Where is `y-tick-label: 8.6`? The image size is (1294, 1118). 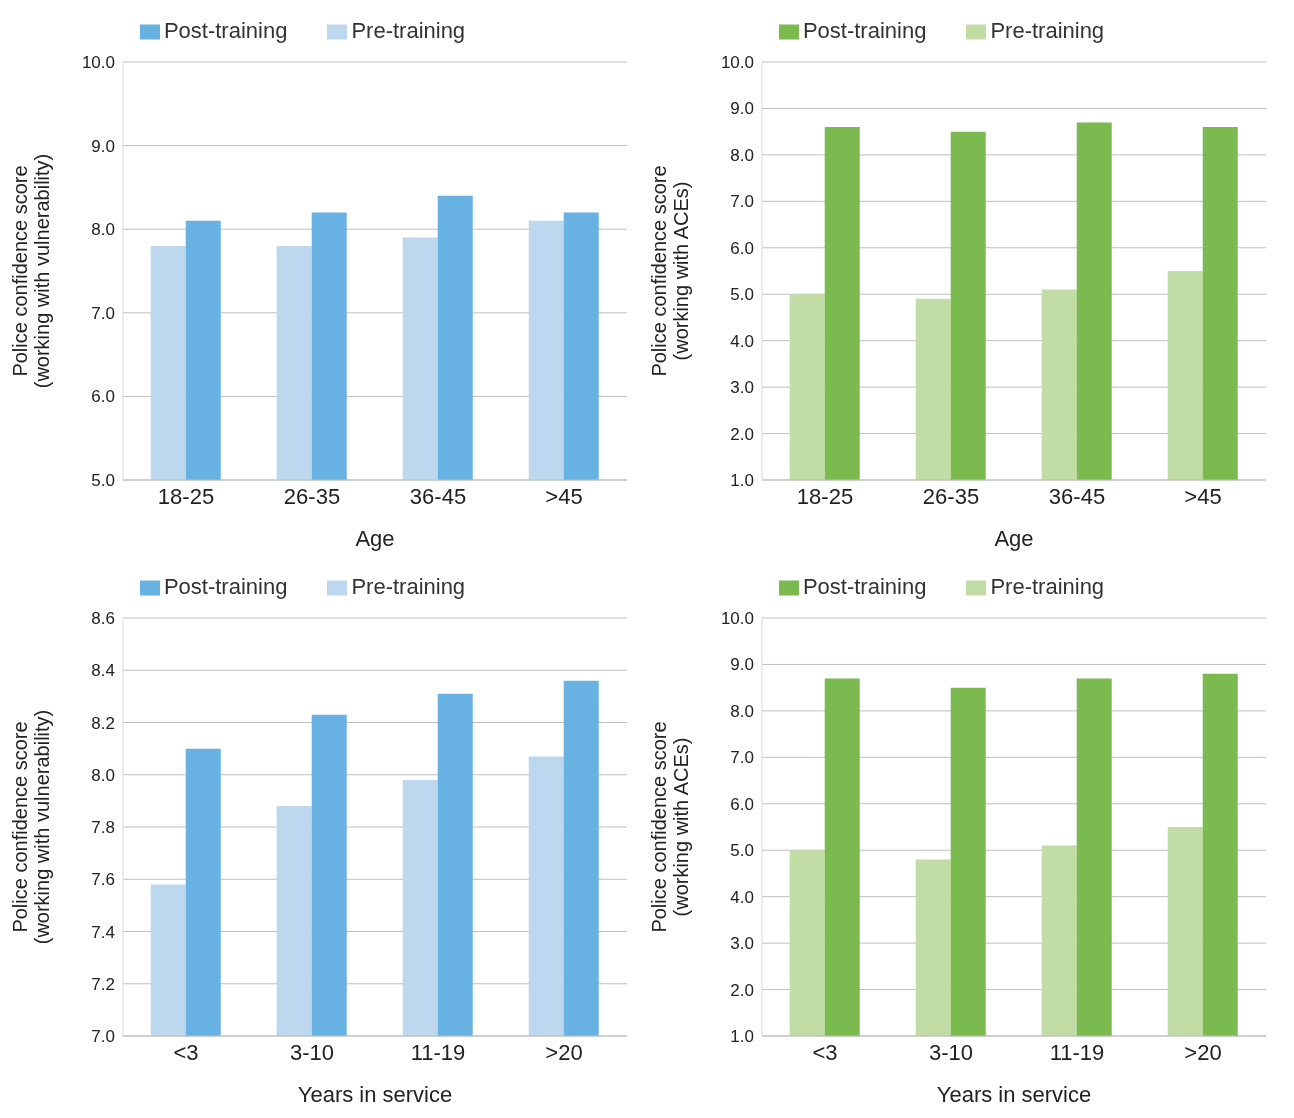
y-tick-label: 8.6 is located at coordinates (103, 619).